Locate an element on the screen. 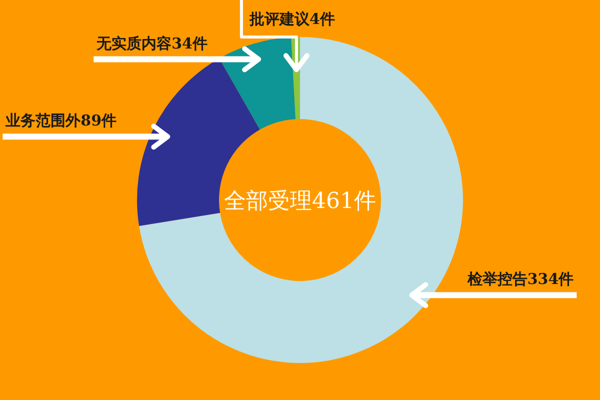 The height and width of the screenshot is (400, 600). category-label: 无实质内容34件 is located at coordinates (152, 43).